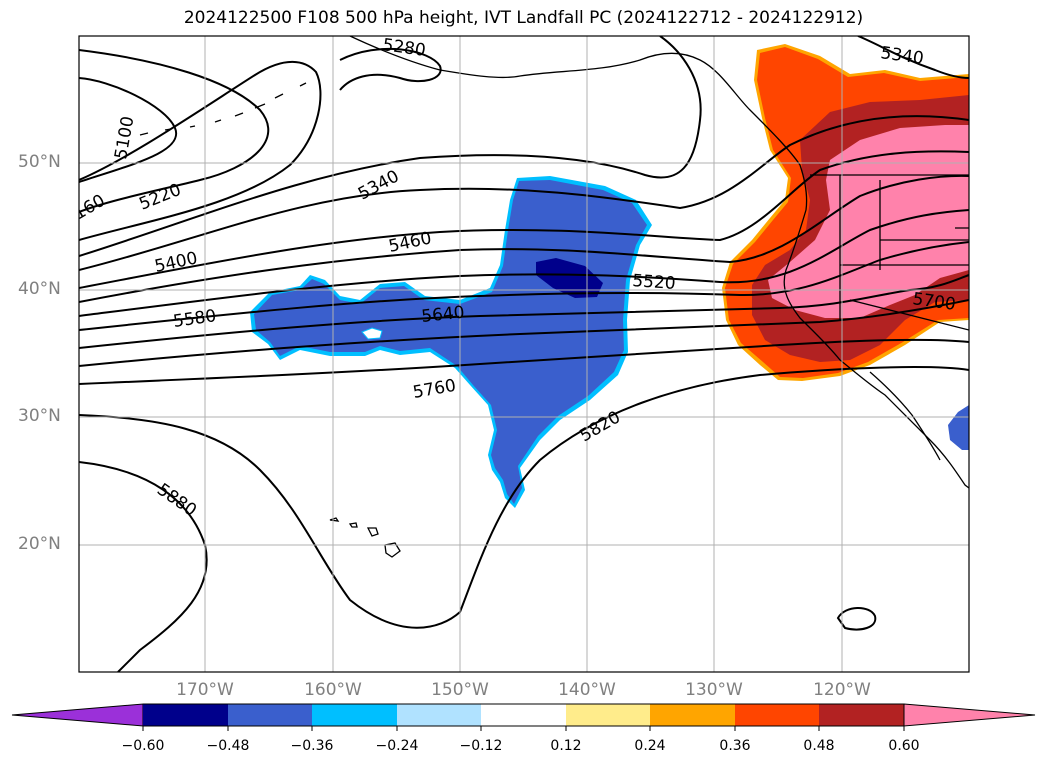 The width and height of the screenshot is (1047, 765). I want to click on contour-5280-north-line, so click(390, 69).